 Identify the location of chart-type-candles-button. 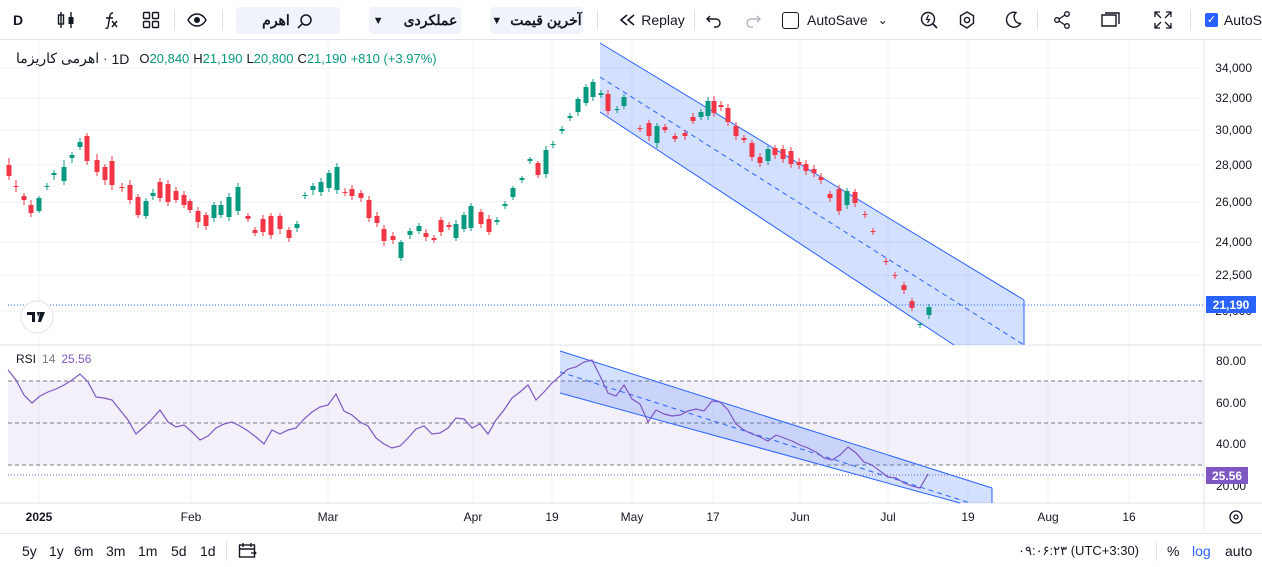
(66, 20).